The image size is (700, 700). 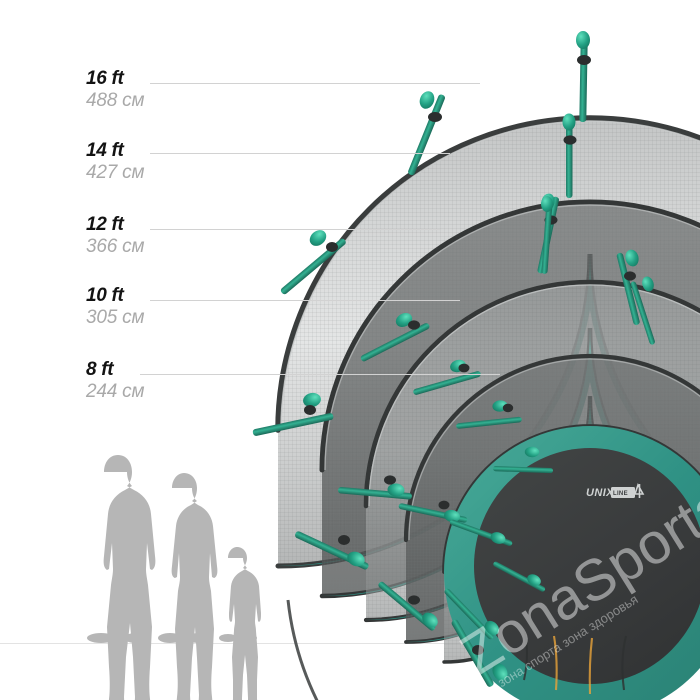 I want to click on size-label-8ft: 8 ft 244 см, so click(x=161, y=381).